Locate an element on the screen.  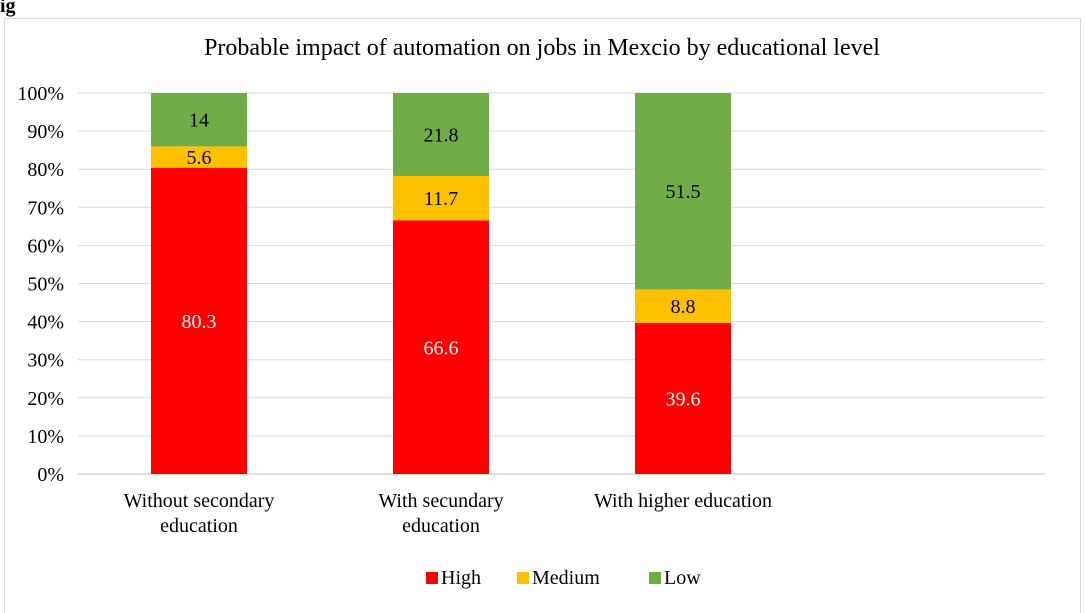
y-tick-label: 100% is located at coordinates (40, 94).